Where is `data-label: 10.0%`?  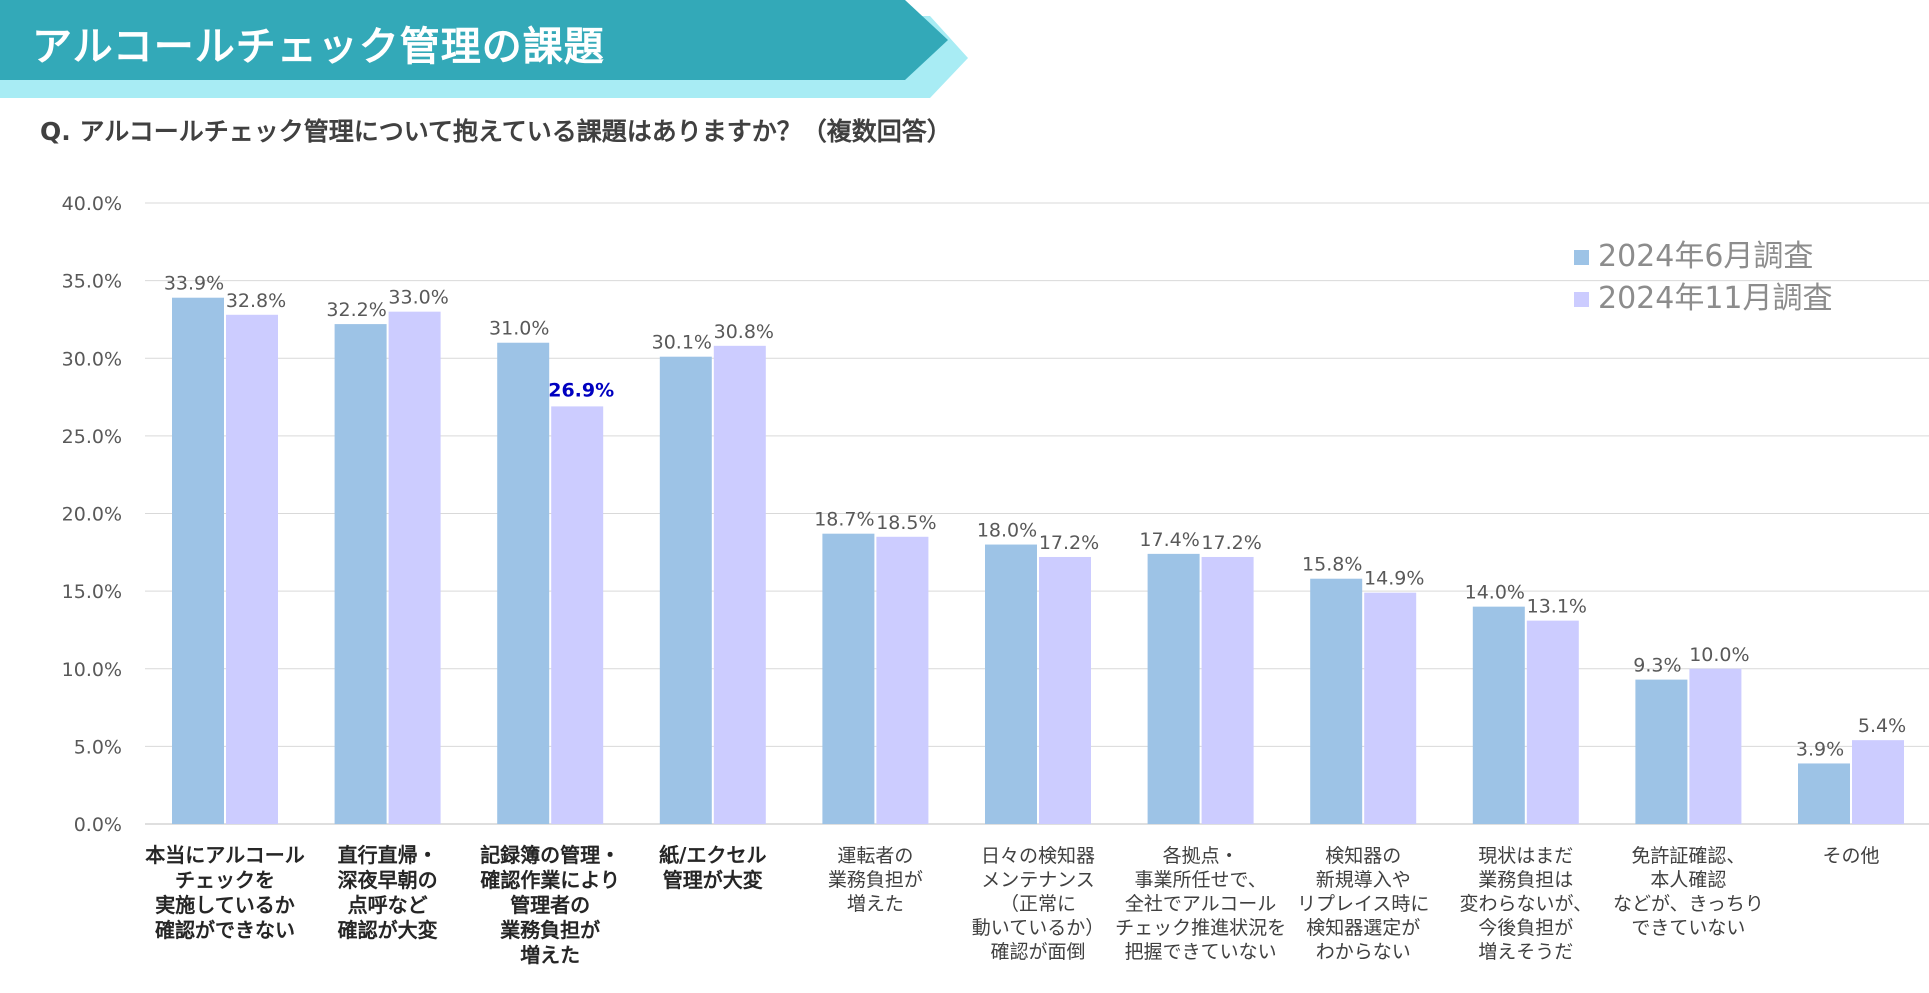 data-label: 10.0% is located at coordinates (1719, 655).